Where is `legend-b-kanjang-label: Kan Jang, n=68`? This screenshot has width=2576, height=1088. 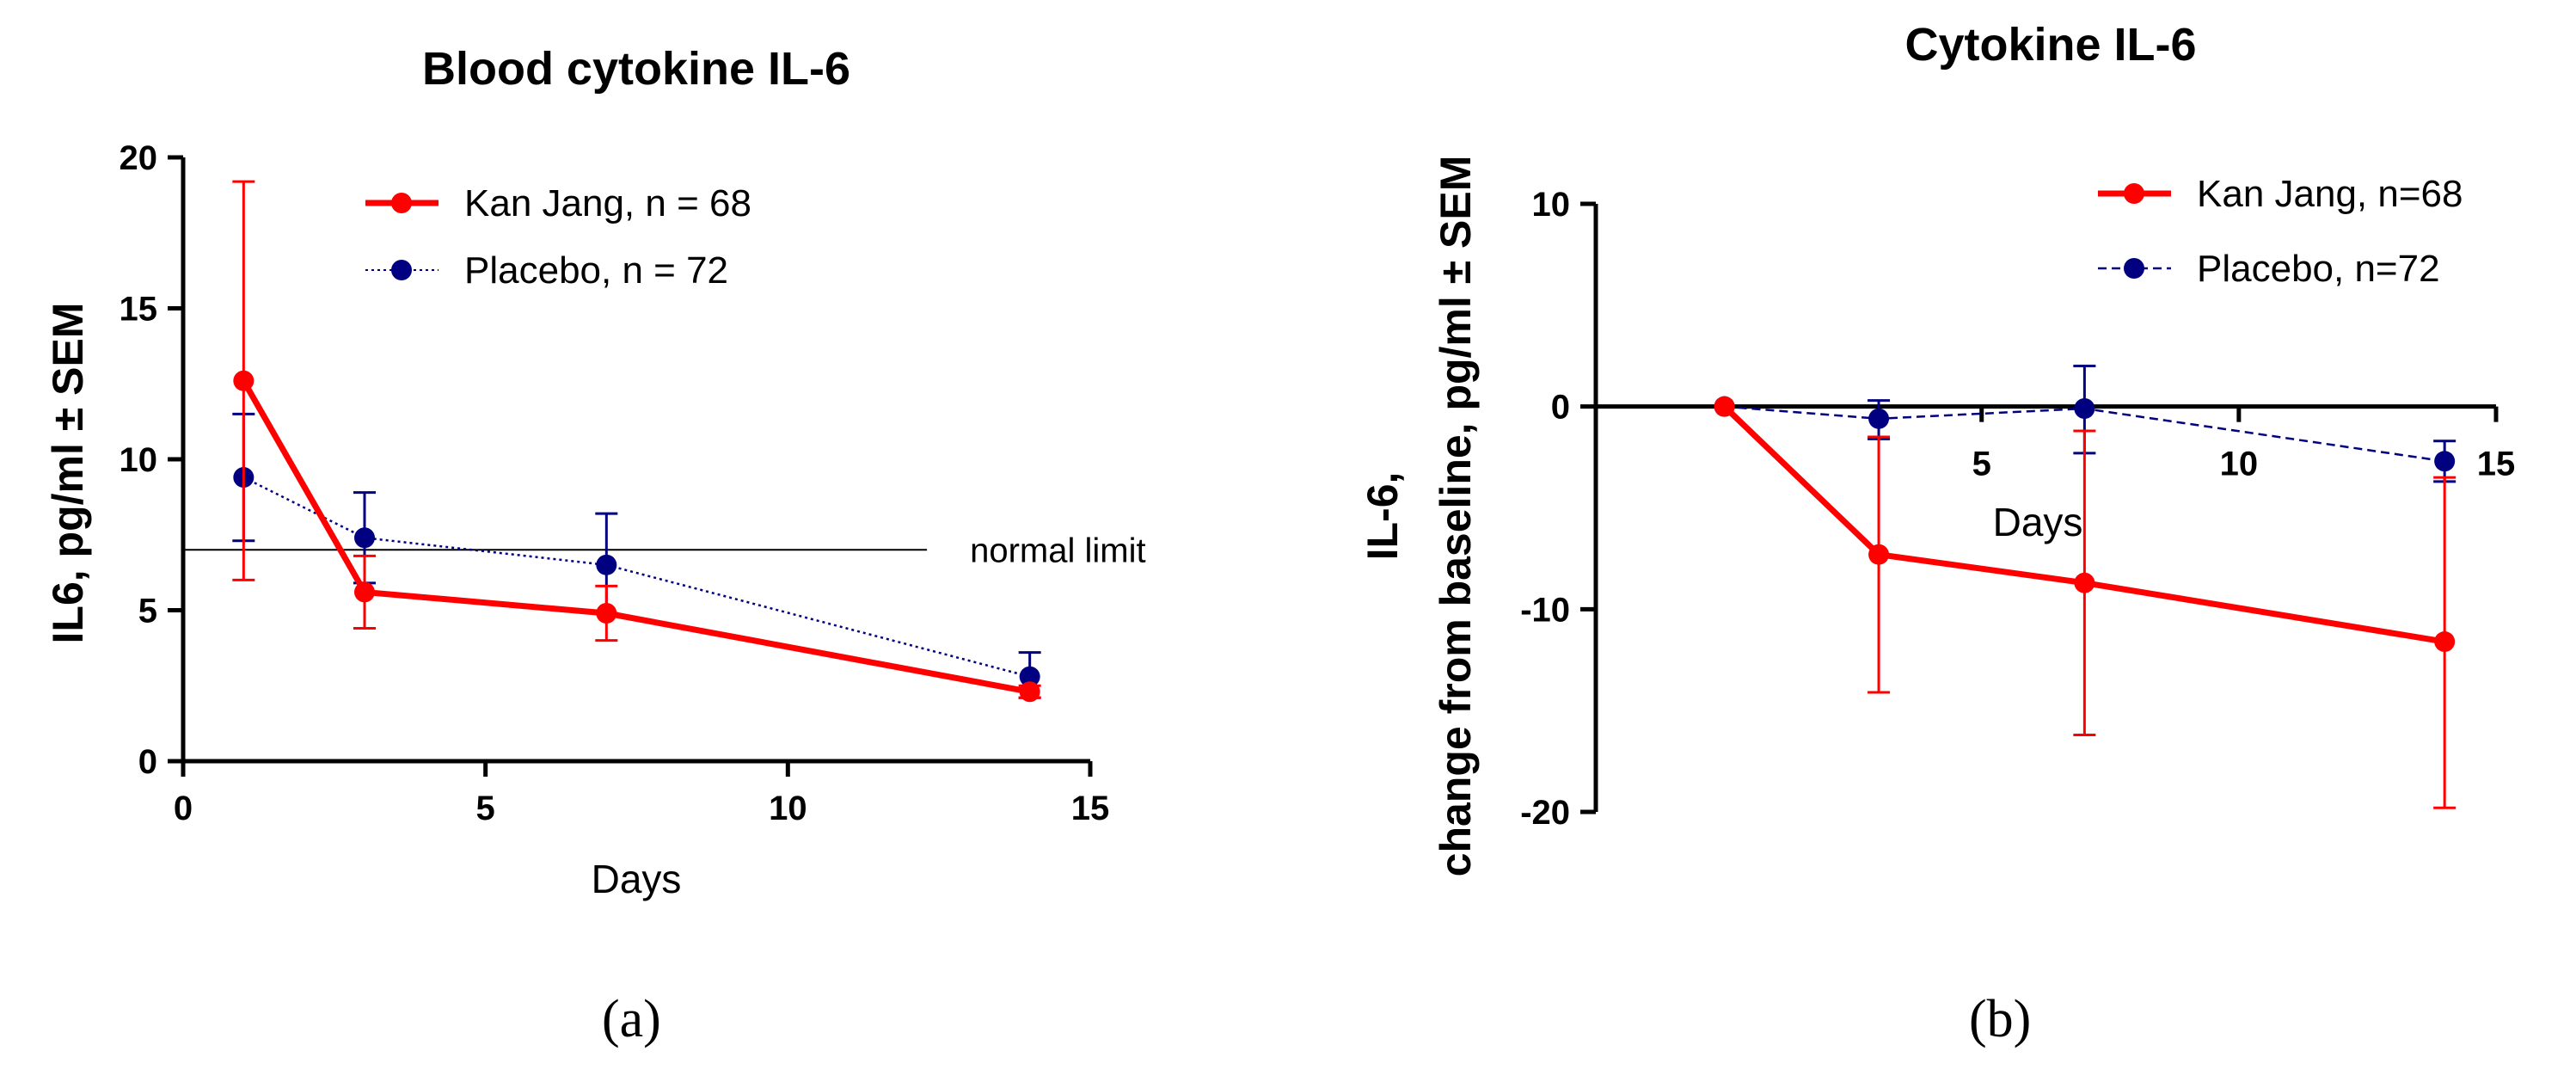
legend-b-kanjang-label: Kan Jang, n=68 is located at coordinates (2330, 194).